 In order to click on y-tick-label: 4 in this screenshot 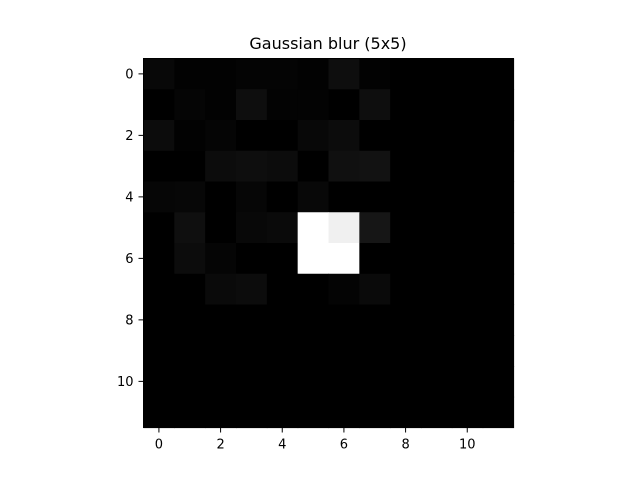, I will do `click(129, 197)`.